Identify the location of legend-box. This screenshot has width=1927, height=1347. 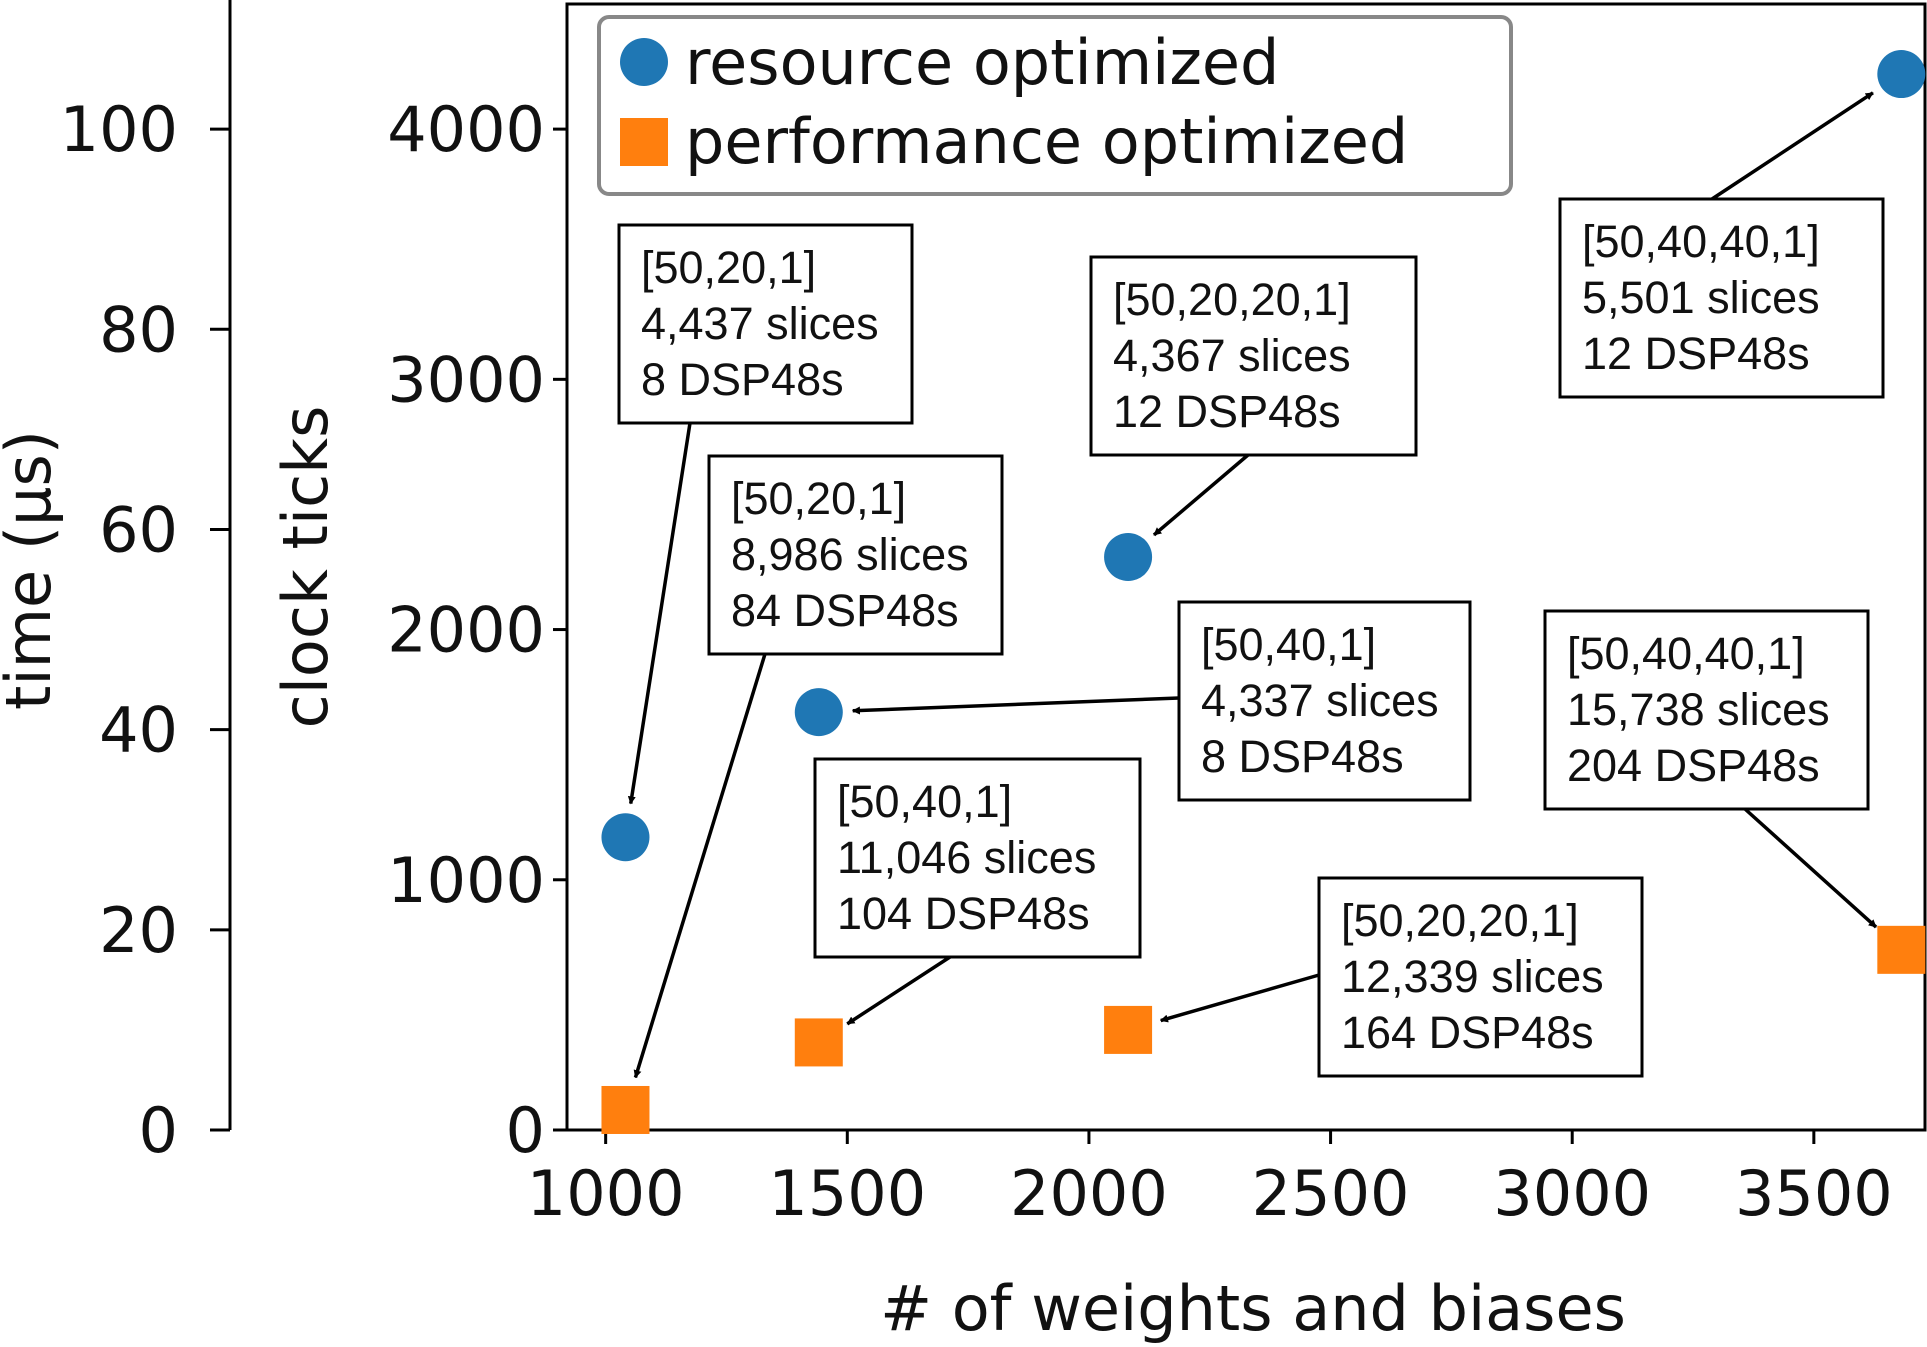
(1055, 105).